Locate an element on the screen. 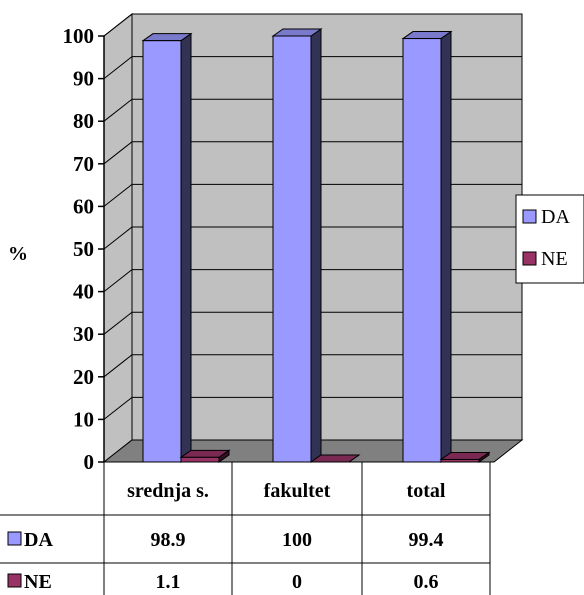 This screenshot has height=595, width=584. y-tick-label: 20 is located at coordinates (83, 377).